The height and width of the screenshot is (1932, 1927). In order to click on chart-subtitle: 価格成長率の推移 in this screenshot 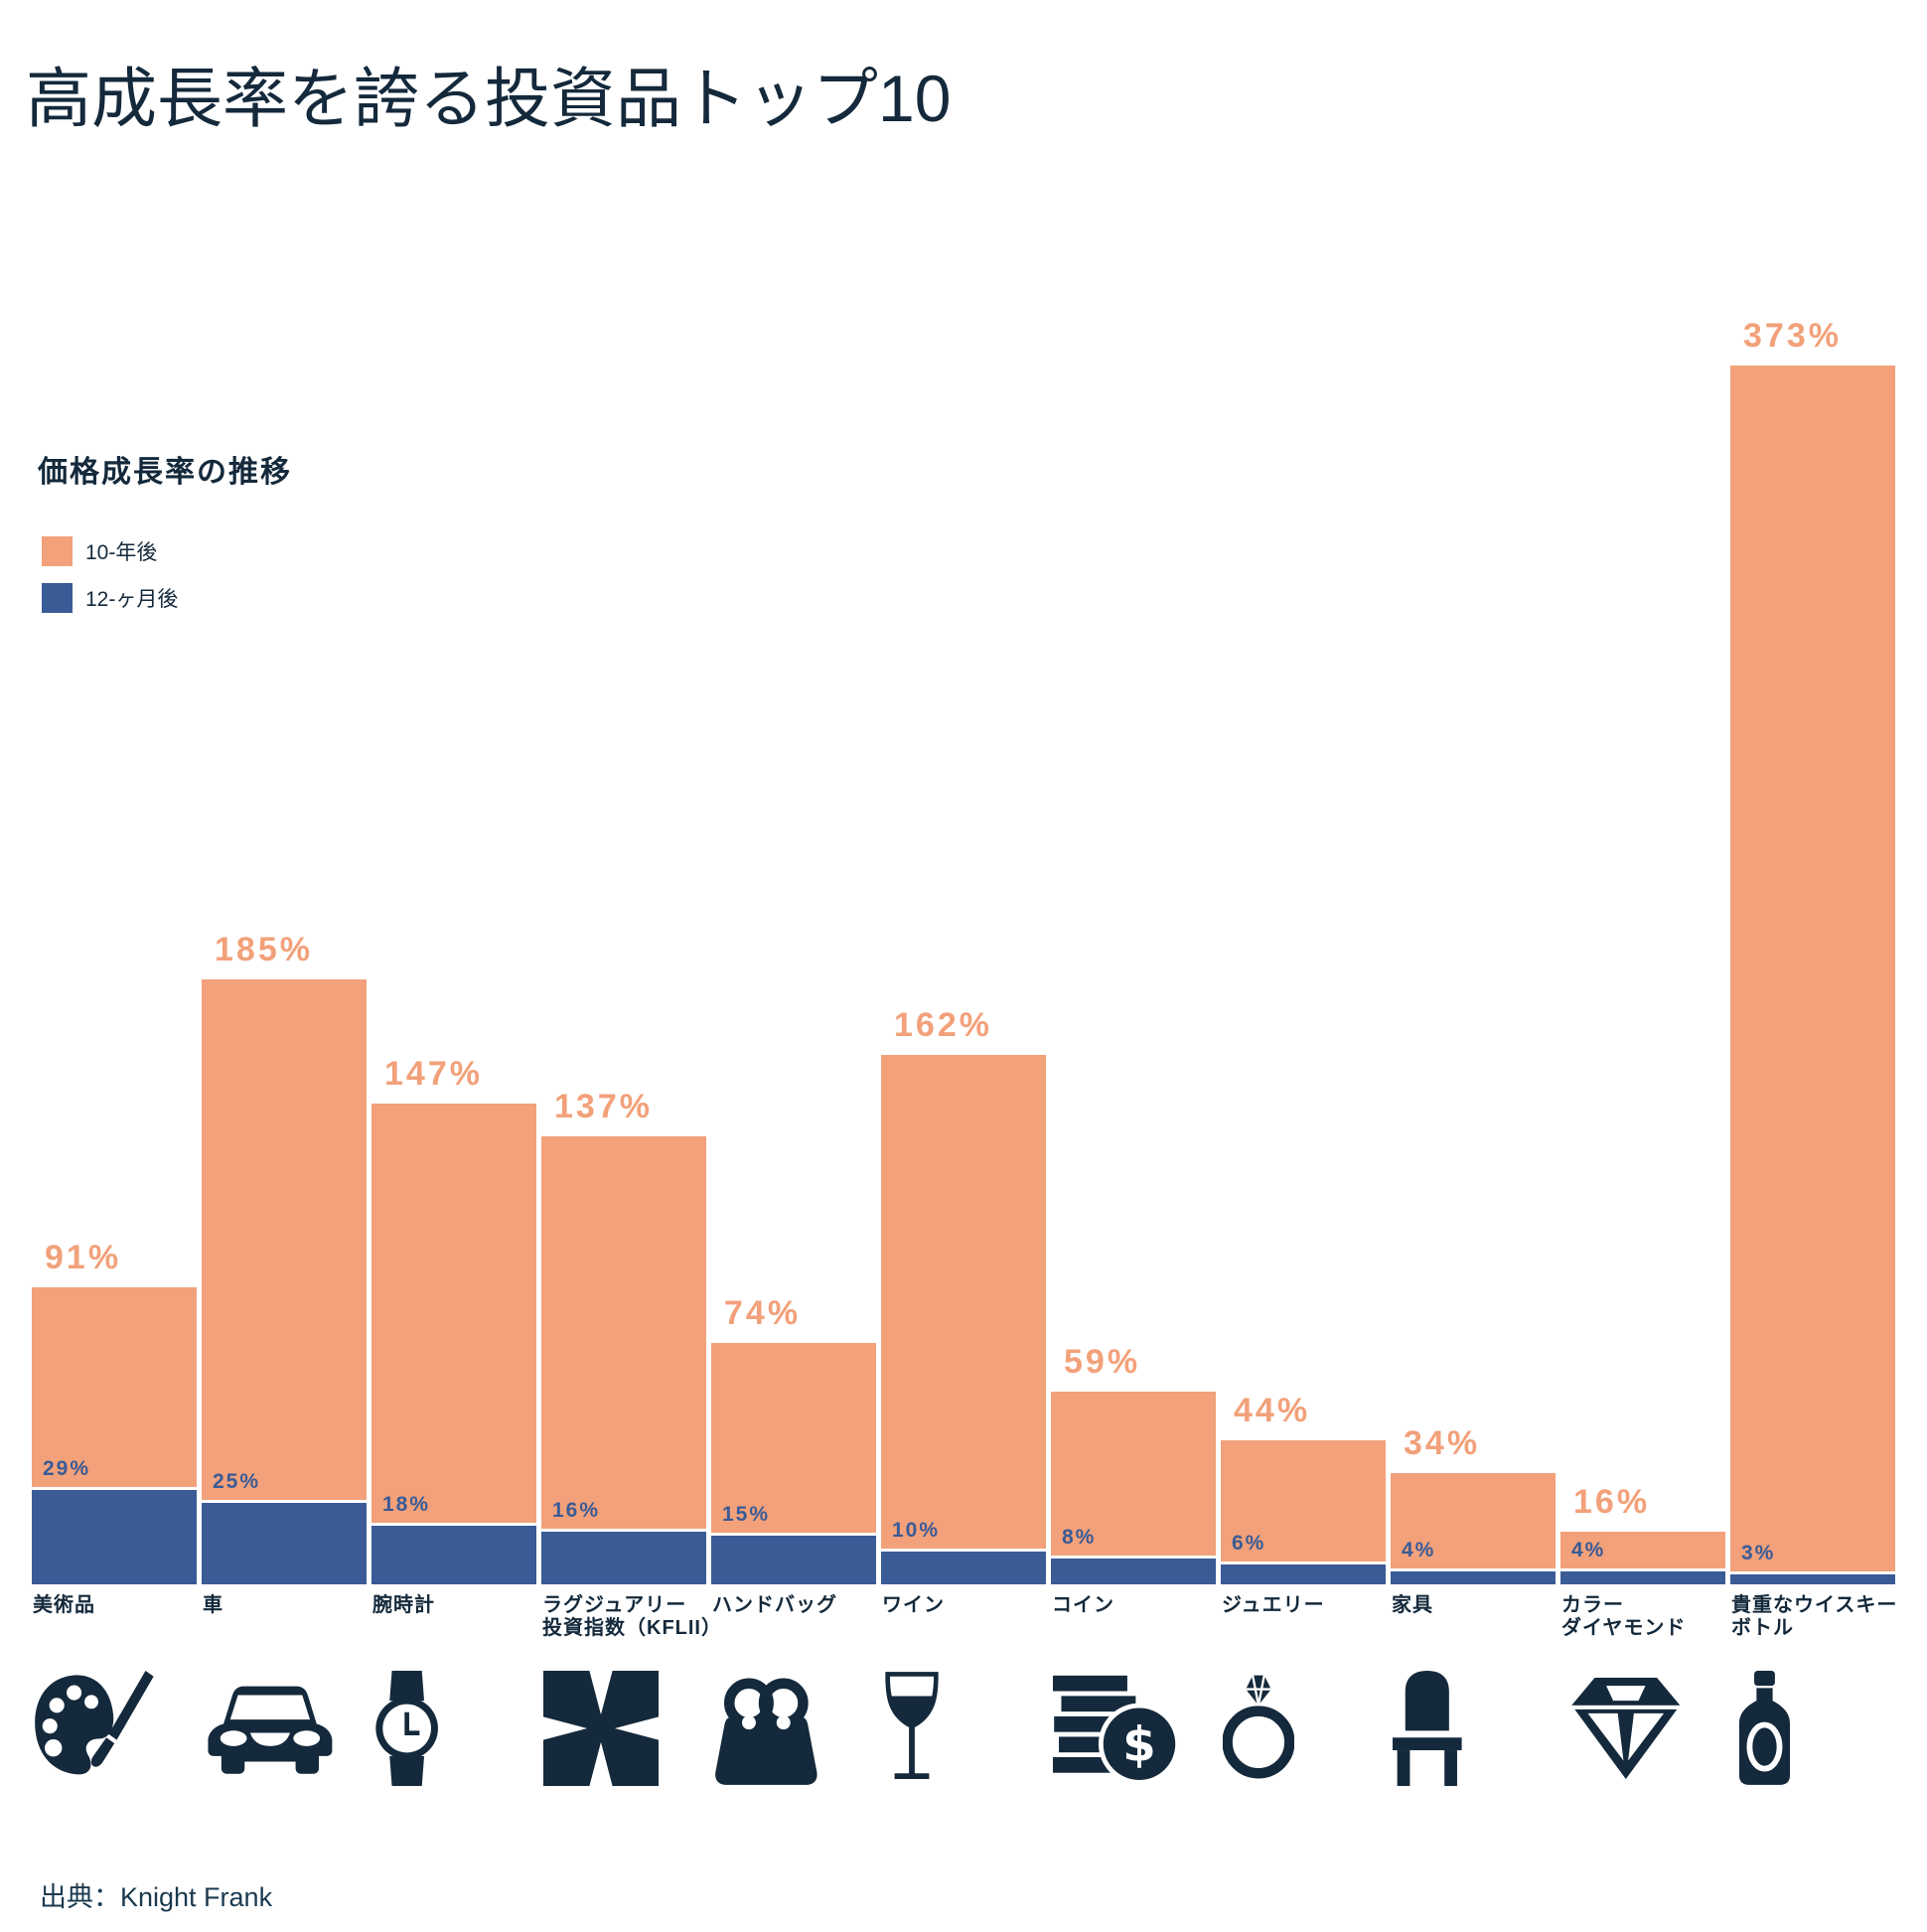, I will do `click(165, 472)`.